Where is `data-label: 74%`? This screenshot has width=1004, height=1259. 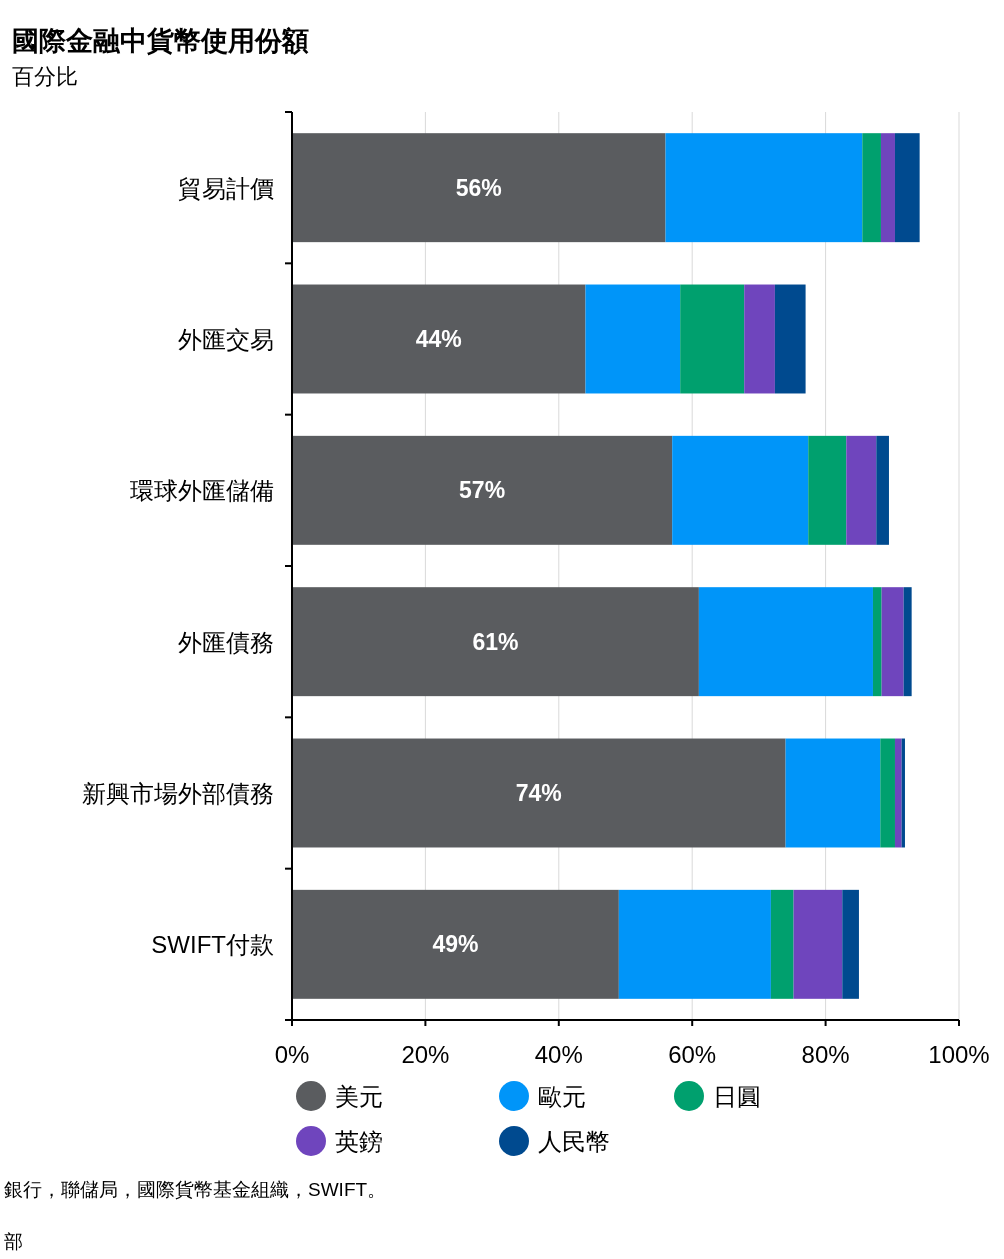 data-label: 74% is located at coordinates (538, 793).